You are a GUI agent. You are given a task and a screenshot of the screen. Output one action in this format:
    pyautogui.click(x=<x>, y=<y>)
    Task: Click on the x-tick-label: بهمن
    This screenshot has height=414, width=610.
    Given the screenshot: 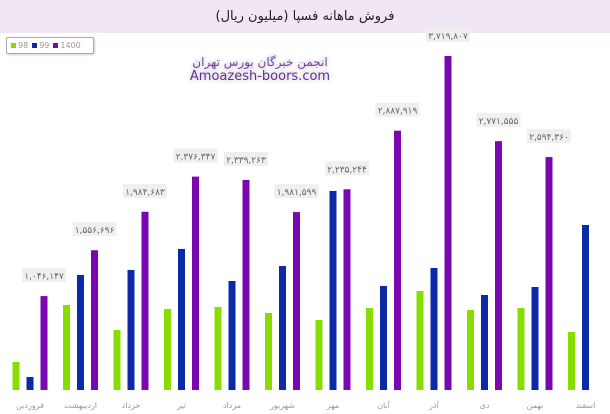 What is the action you would take?
    pyautogui.click(x=535, y=405)
    